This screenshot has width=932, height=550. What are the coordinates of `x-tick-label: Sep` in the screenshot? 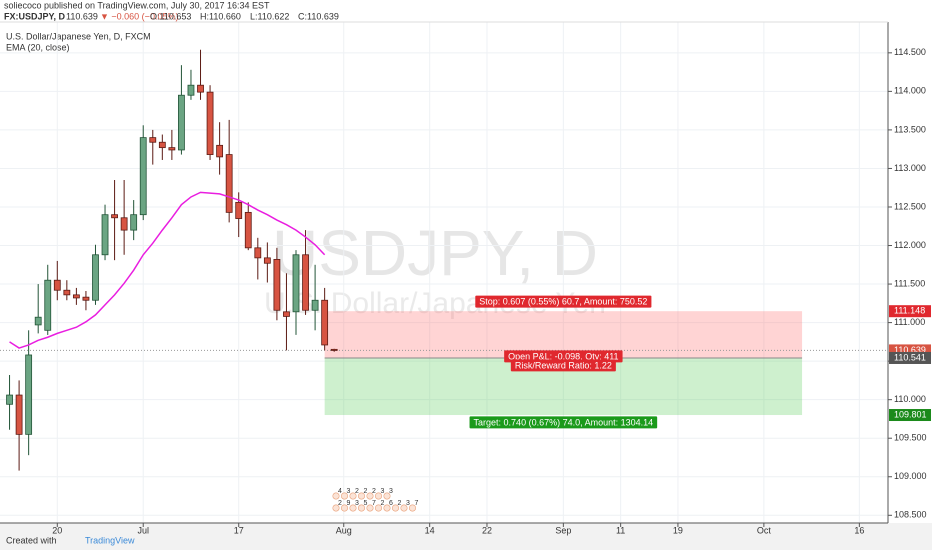 It's located at (563, 530).